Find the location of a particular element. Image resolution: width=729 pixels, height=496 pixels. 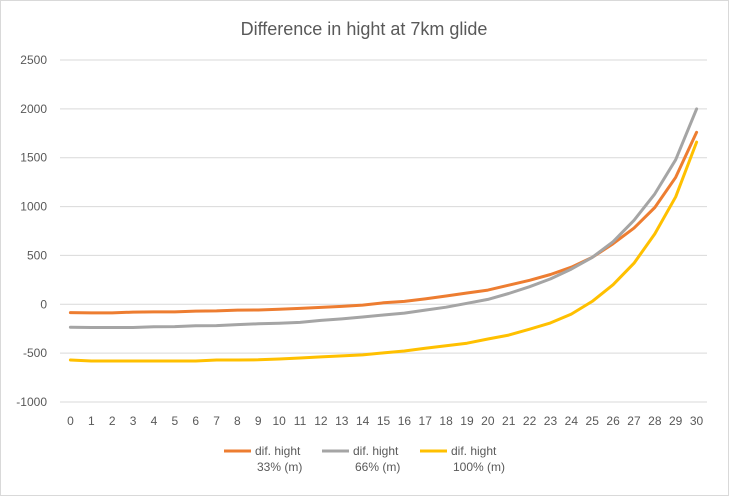

legend-item: dif. hight 66% (m) is located at coordinates (361, 459).